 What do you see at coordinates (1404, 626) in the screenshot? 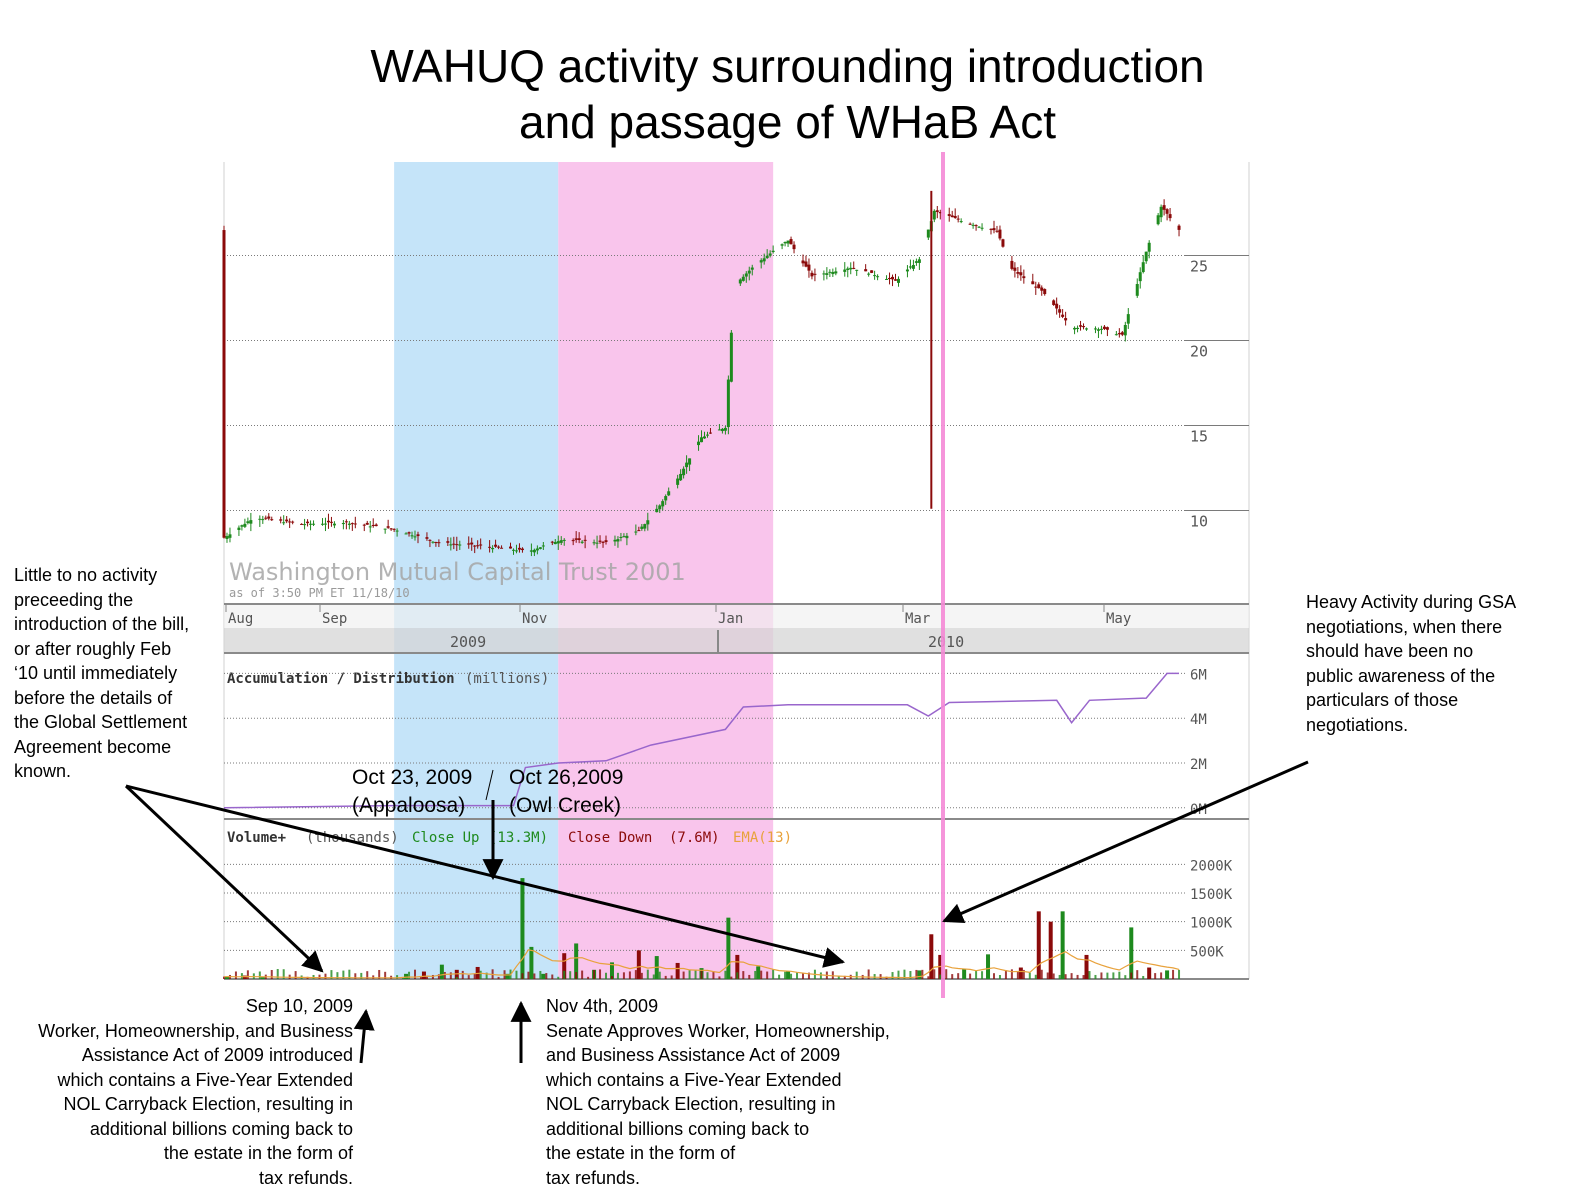
I see `note-right-line: negotiations, when there` at bounding box center [1404, 626].